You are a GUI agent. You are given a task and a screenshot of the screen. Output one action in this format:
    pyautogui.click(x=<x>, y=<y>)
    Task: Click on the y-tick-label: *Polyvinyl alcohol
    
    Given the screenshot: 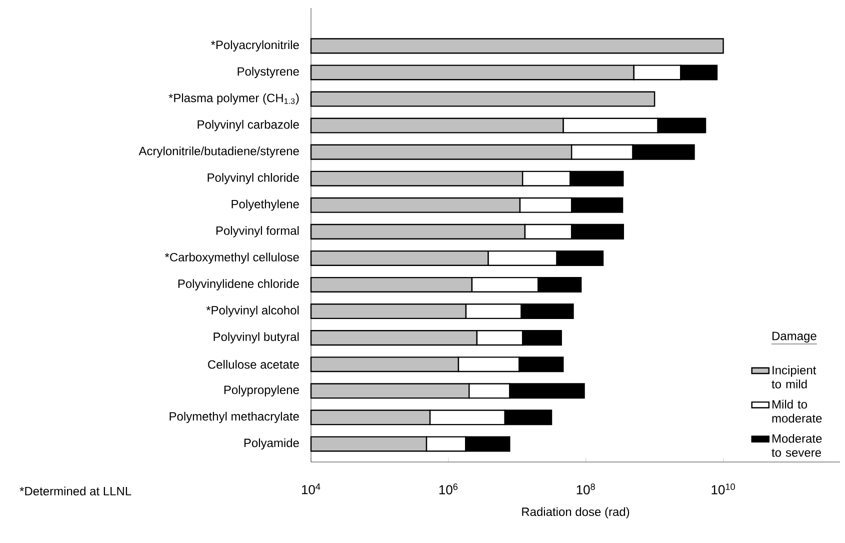 What is the action you would take?
    pyautogui.click(x=252, y=311)
    